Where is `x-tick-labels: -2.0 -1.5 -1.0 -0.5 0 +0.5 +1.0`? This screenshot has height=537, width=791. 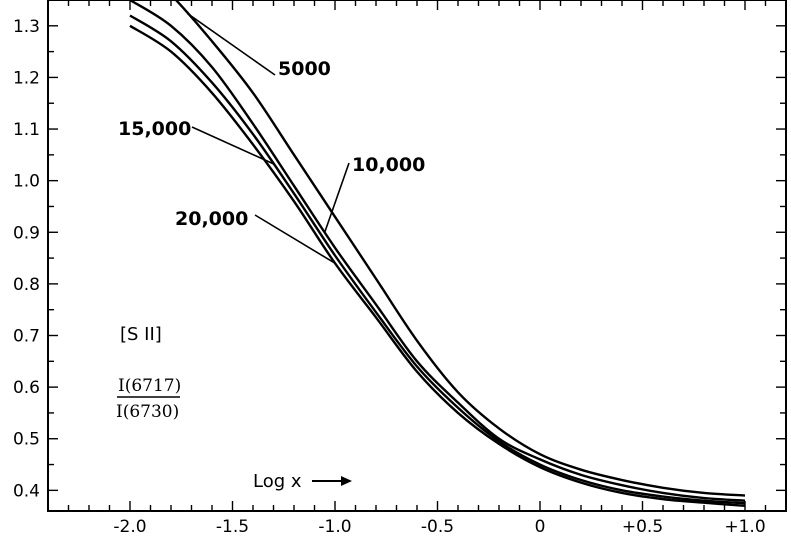 x-tick-labels: -2.0 -1.5 -1.0 -0.5 0 +0.5 +1.0 is located at coordinates (439, 527).